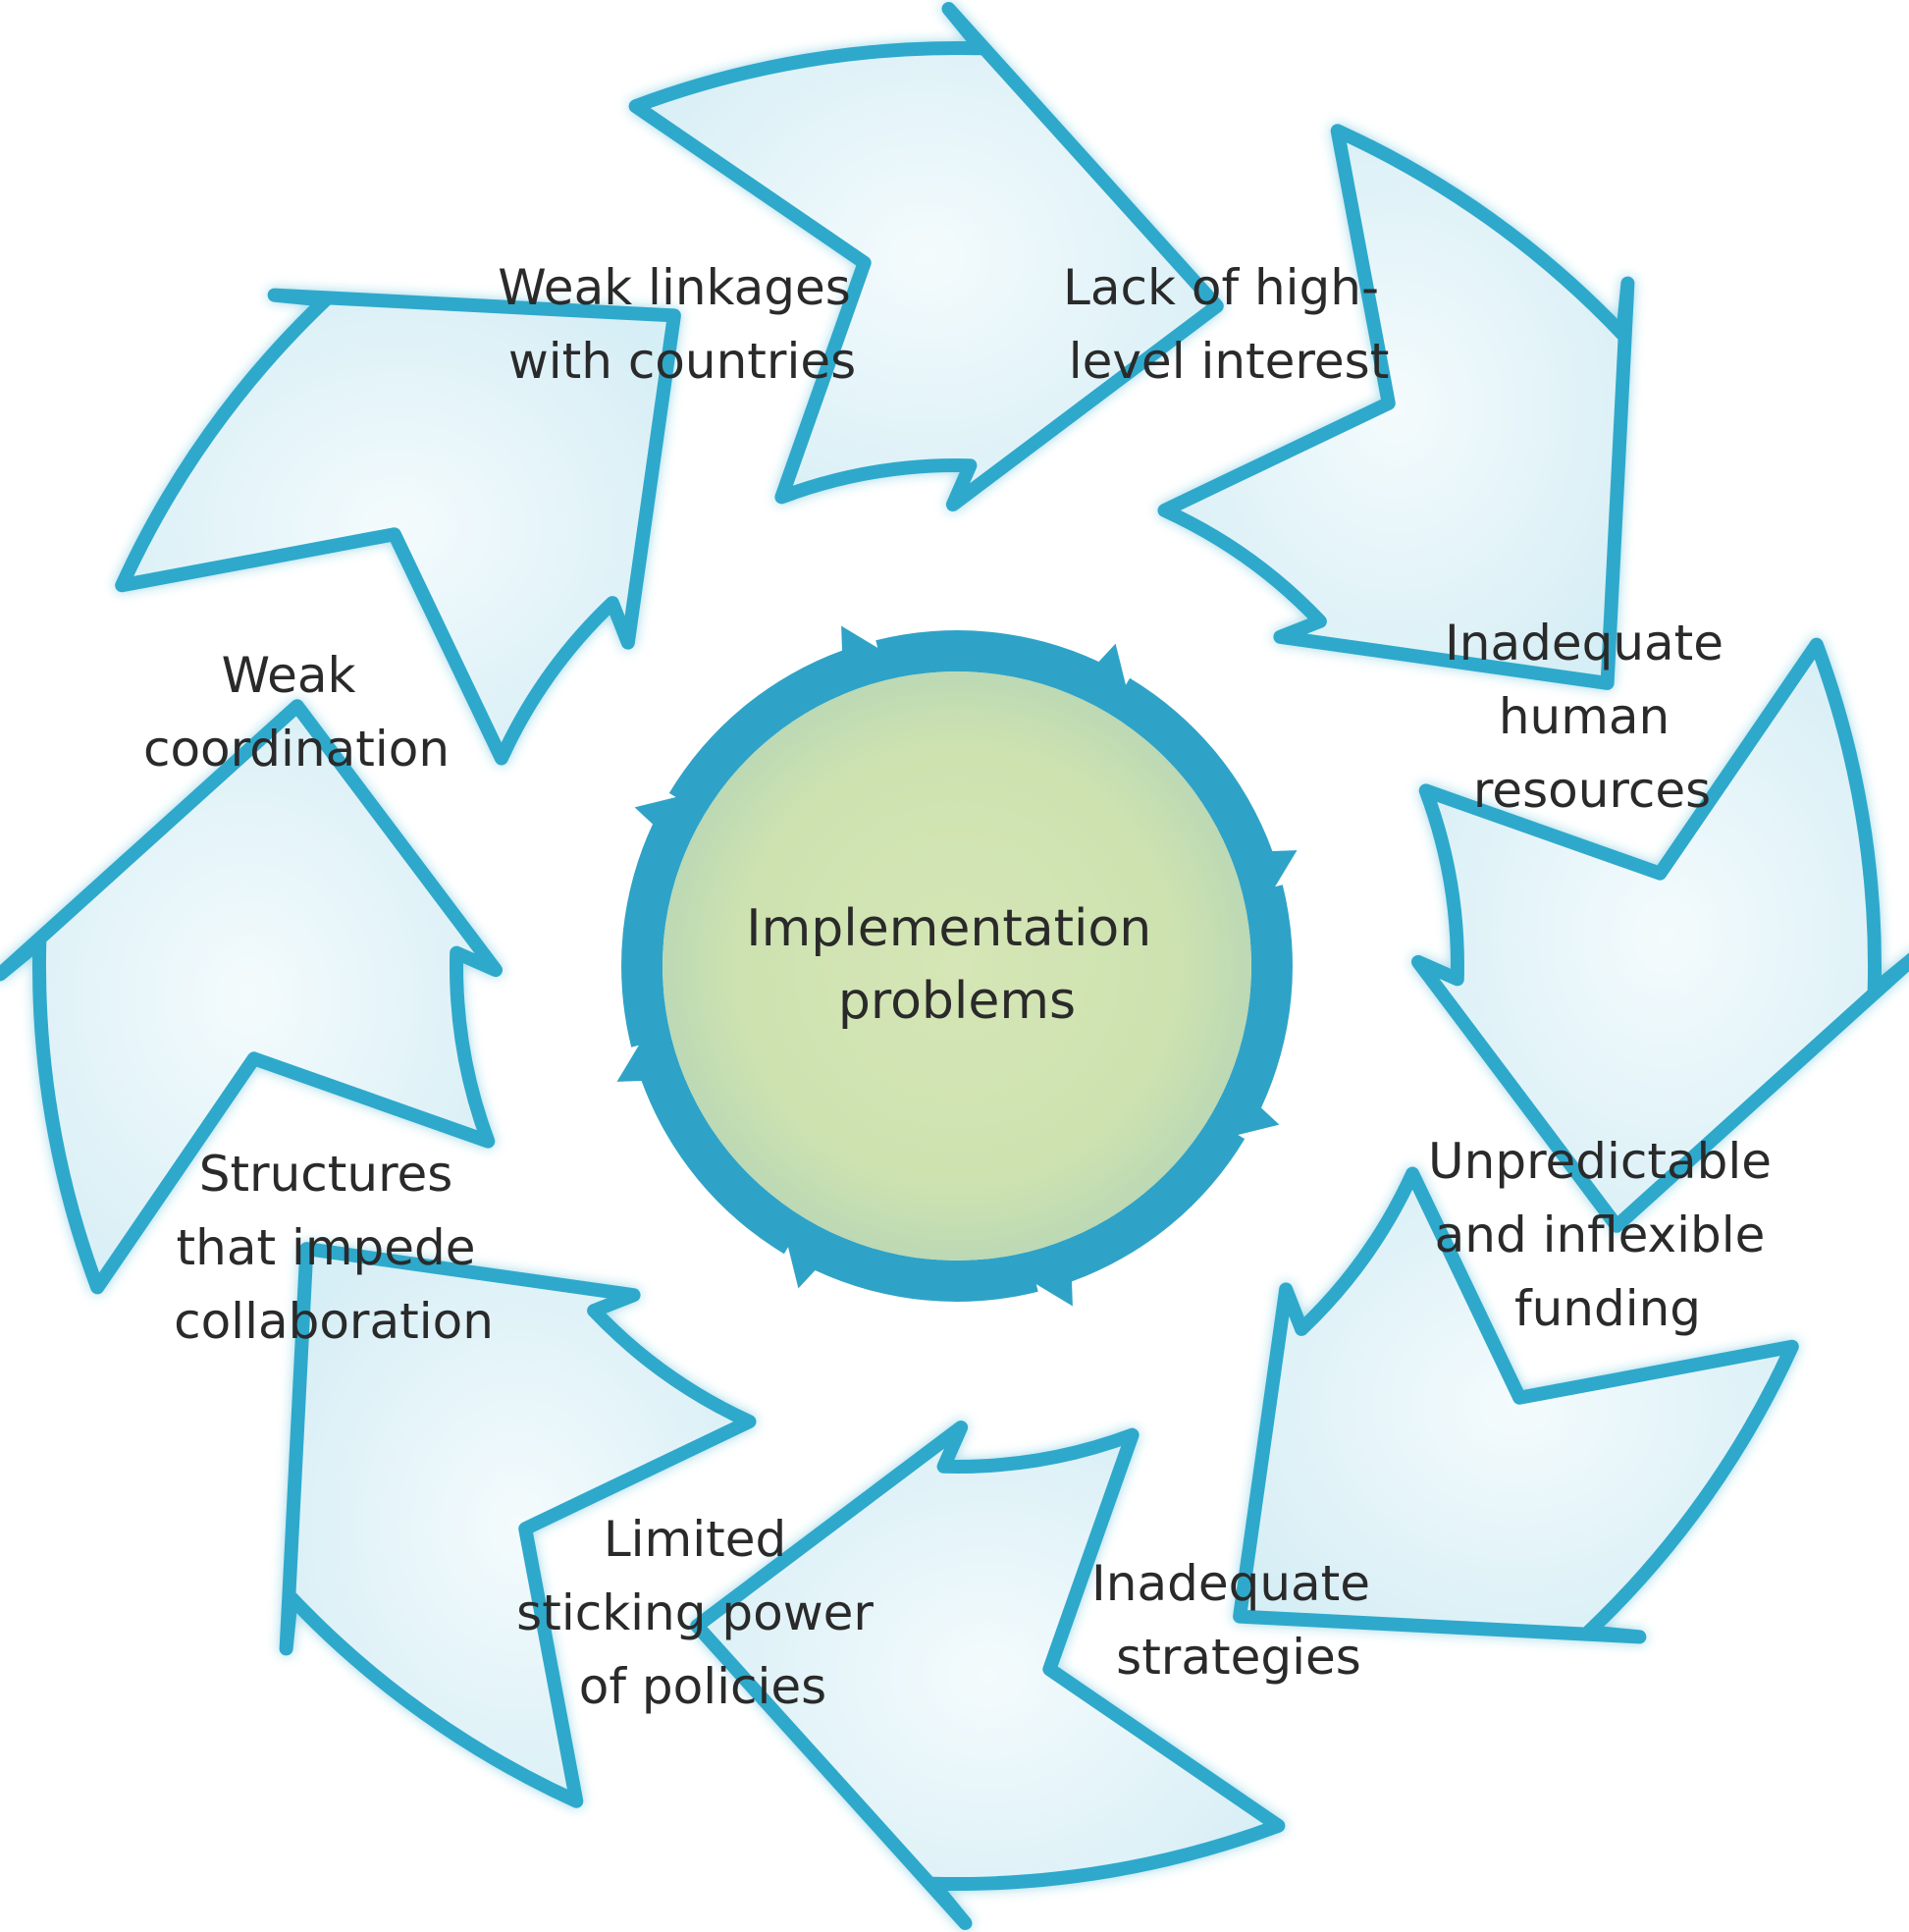  Describe the element at coordinates (682, 361) in the screenshot. I see `label-line: with countries` at that location.